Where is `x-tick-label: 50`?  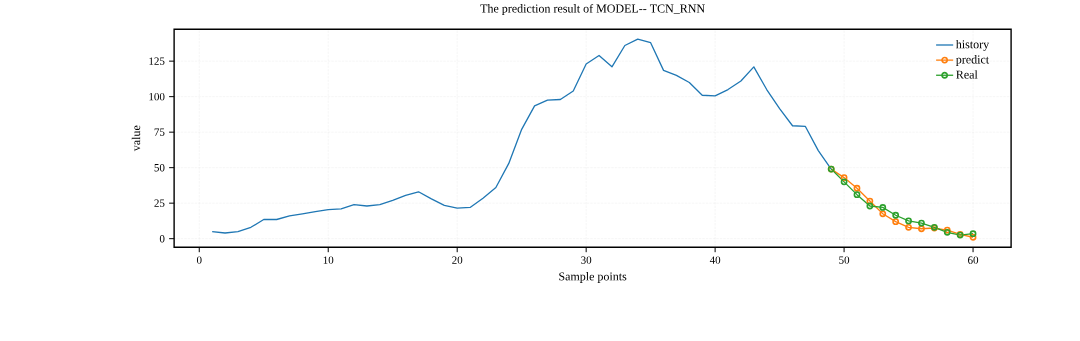
x-tick-label: 50 is located at coordinates (844, 260).